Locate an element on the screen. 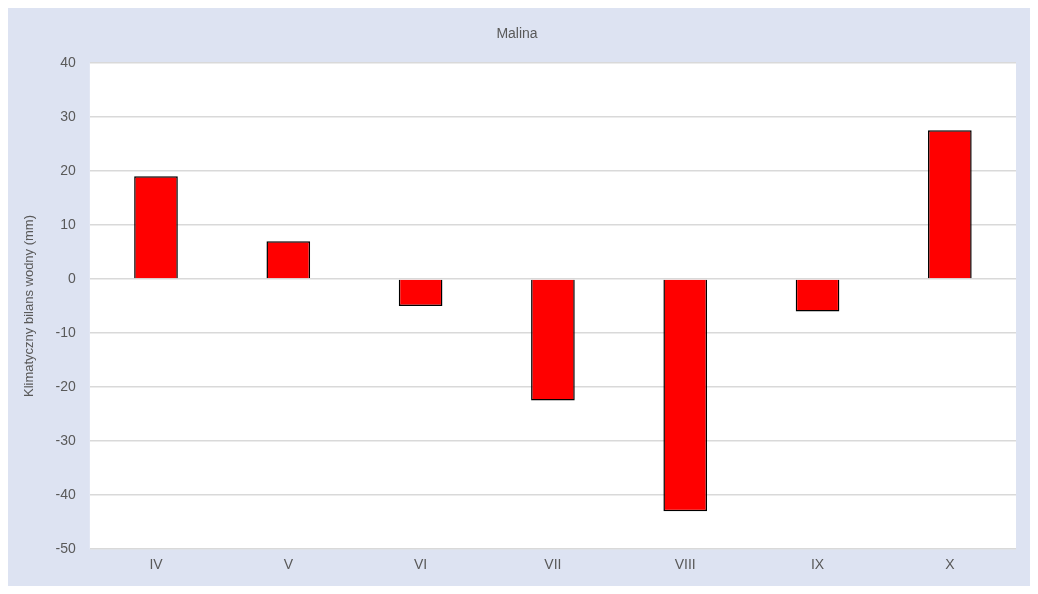 This screenshot has width=1038, height=594. y-tick-label: -50 is located at coordinates (66, 548).